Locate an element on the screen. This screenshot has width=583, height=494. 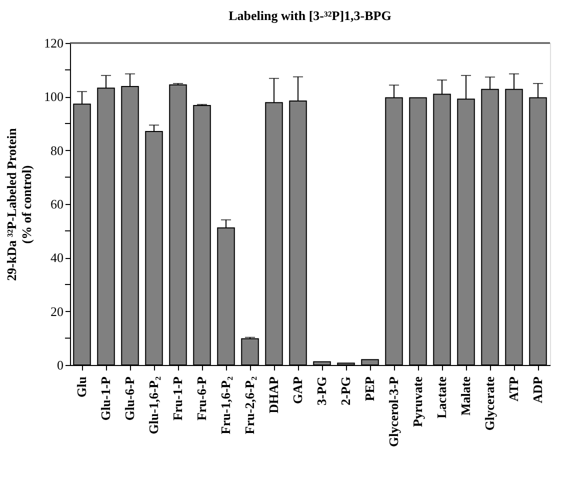
x-tick-label: Glu is located at coordinates (81, 387).